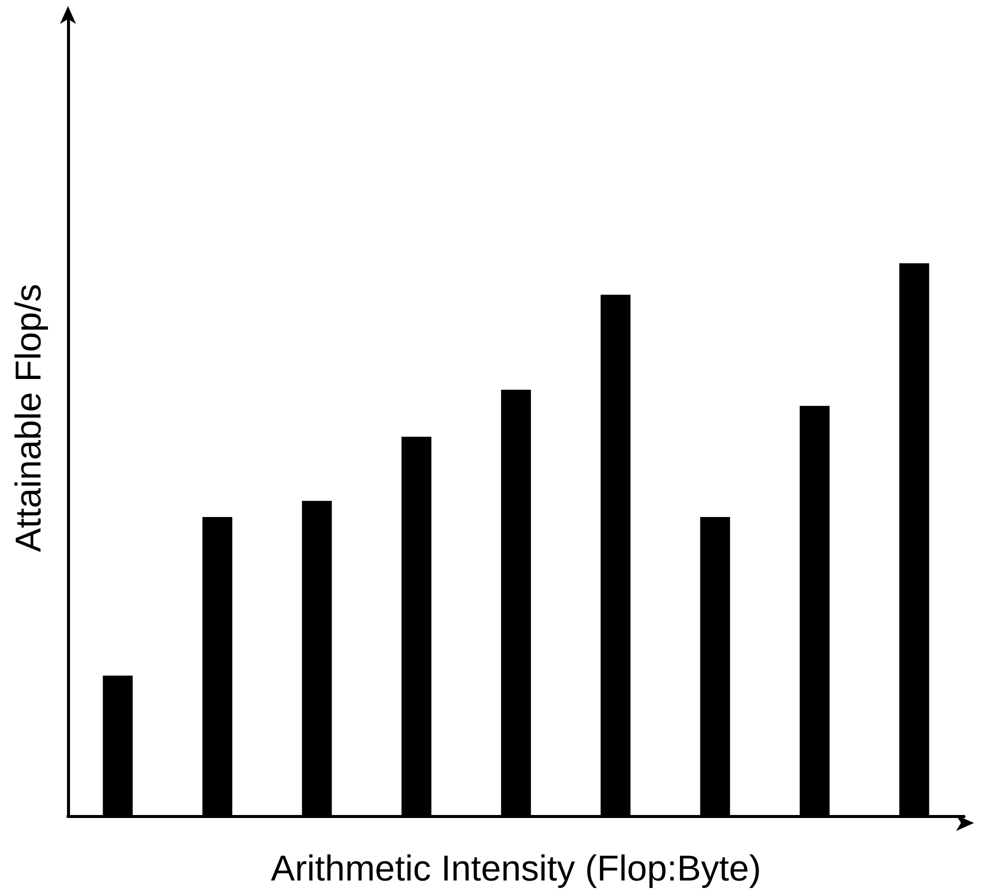 The width and height of the screenshot is (986, 891). I want to click on x-axis-title: Arithmetic Intensity (Flop:Byte), so click(516, 868).